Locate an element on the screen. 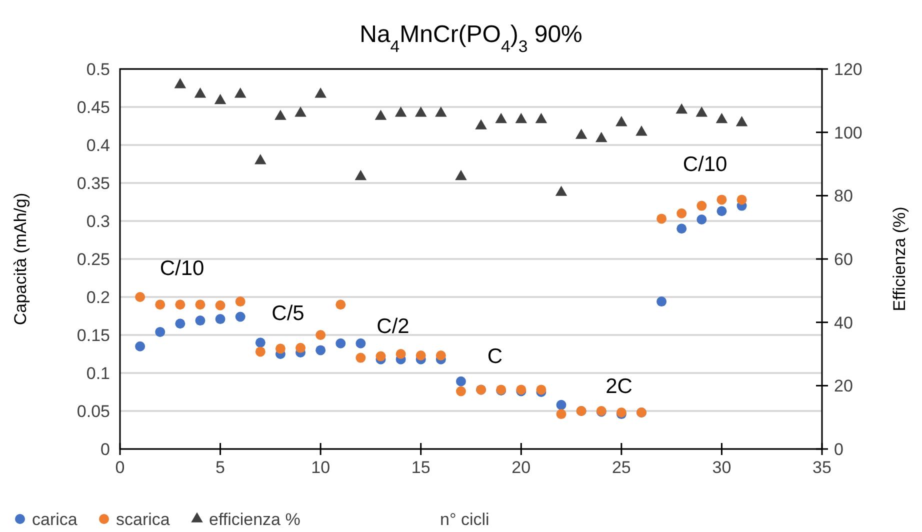  y-tick-label: 0.05 is located at coordinates (93, 411).